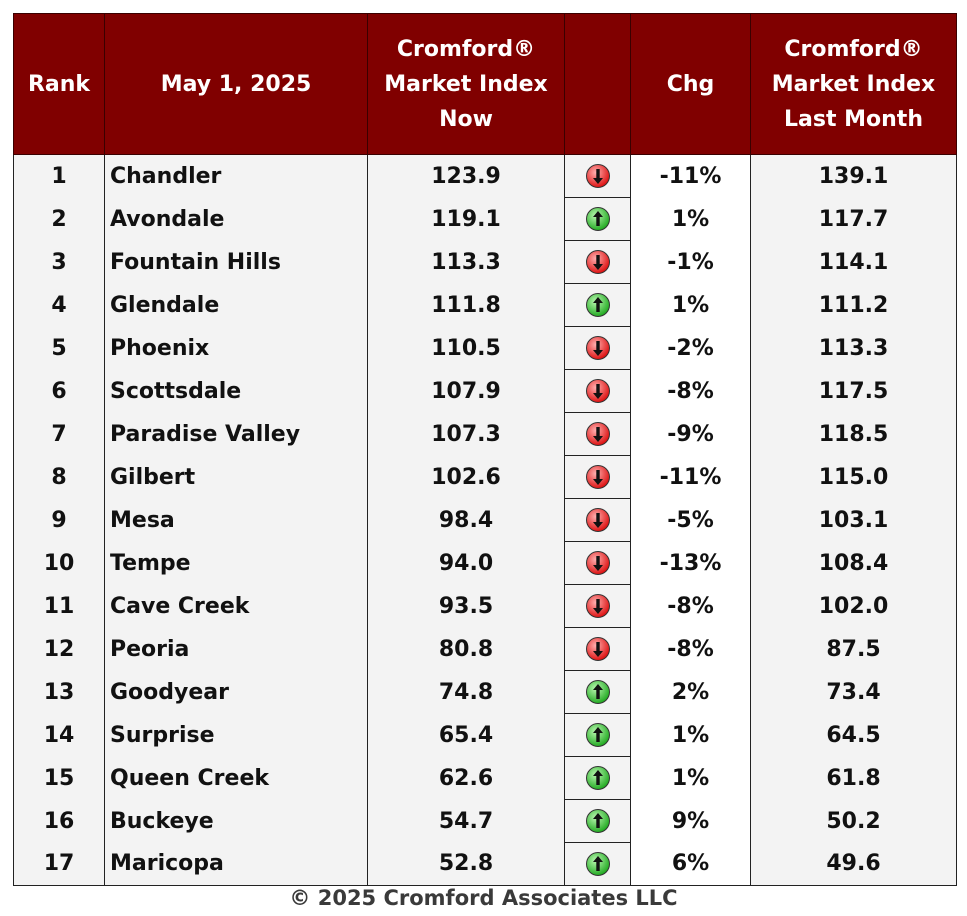  What do you see at coordinates (466, 821) in the screenshot?
I see `index-now-cell: 54.7` at bounding box center [466, 821].